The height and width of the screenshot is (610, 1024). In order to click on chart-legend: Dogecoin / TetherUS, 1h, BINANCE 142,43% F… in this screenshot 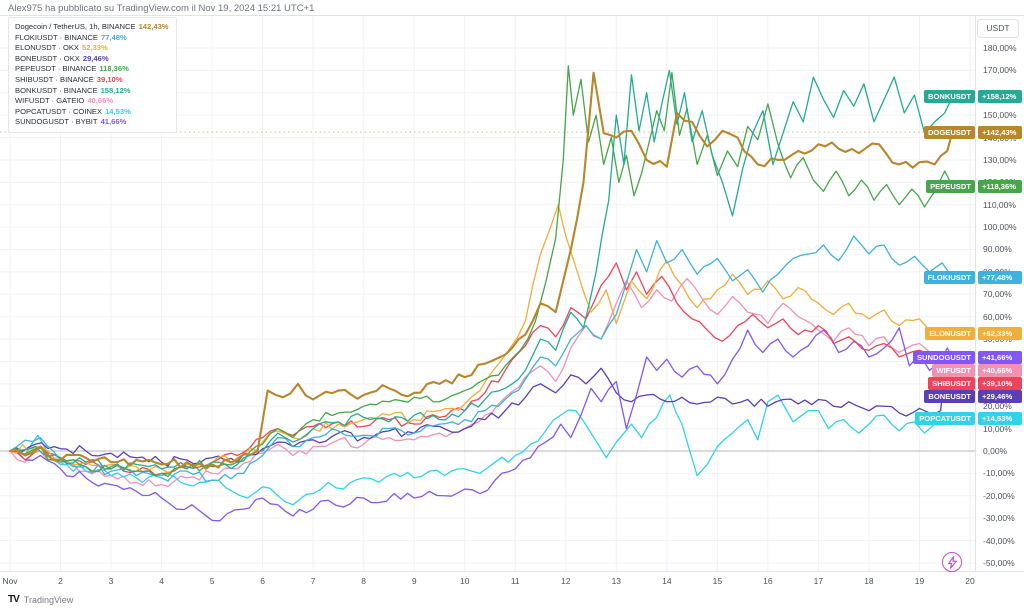, I will do `click(92, 75)`.